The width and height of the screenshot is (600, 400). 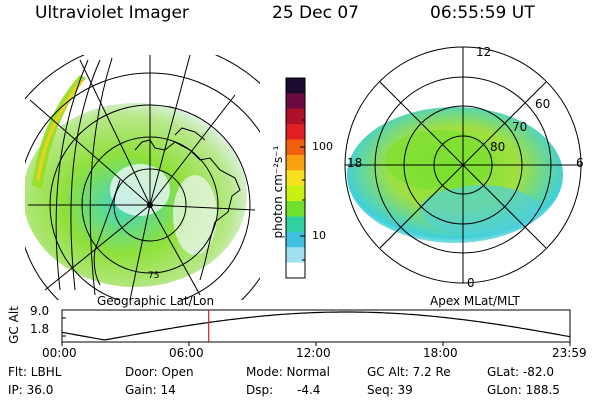 I want to click on date-label: 25 Dec 07, so click(x=315, y=13).